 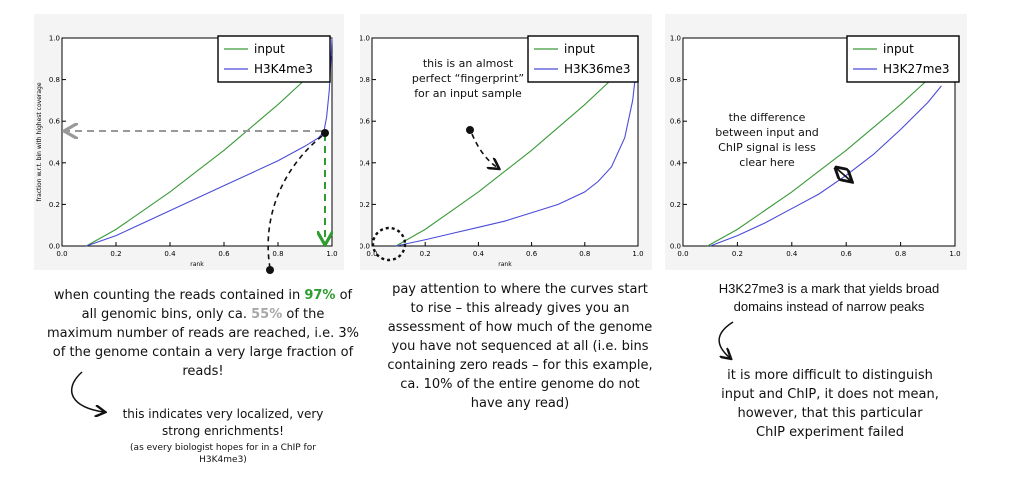 I want to click on note-line: all genomic bins, only ca. 55% of the, so click(x=203, y=314).